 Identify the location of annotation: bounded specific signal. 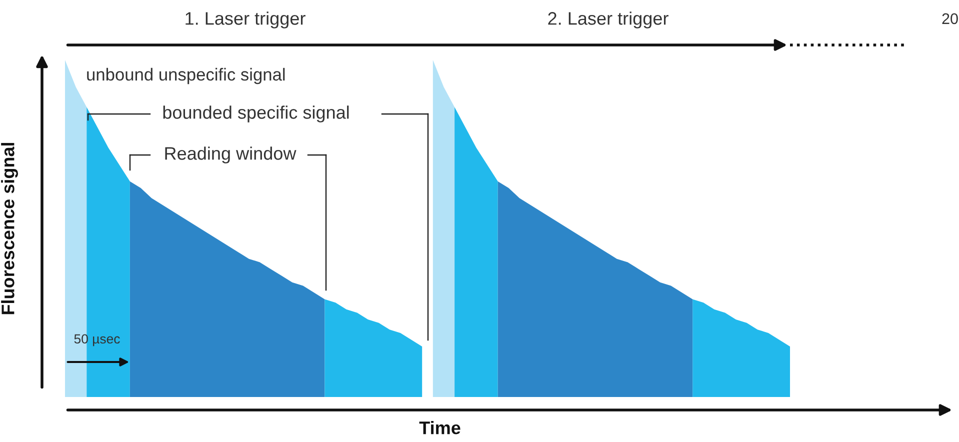
(256, 114).